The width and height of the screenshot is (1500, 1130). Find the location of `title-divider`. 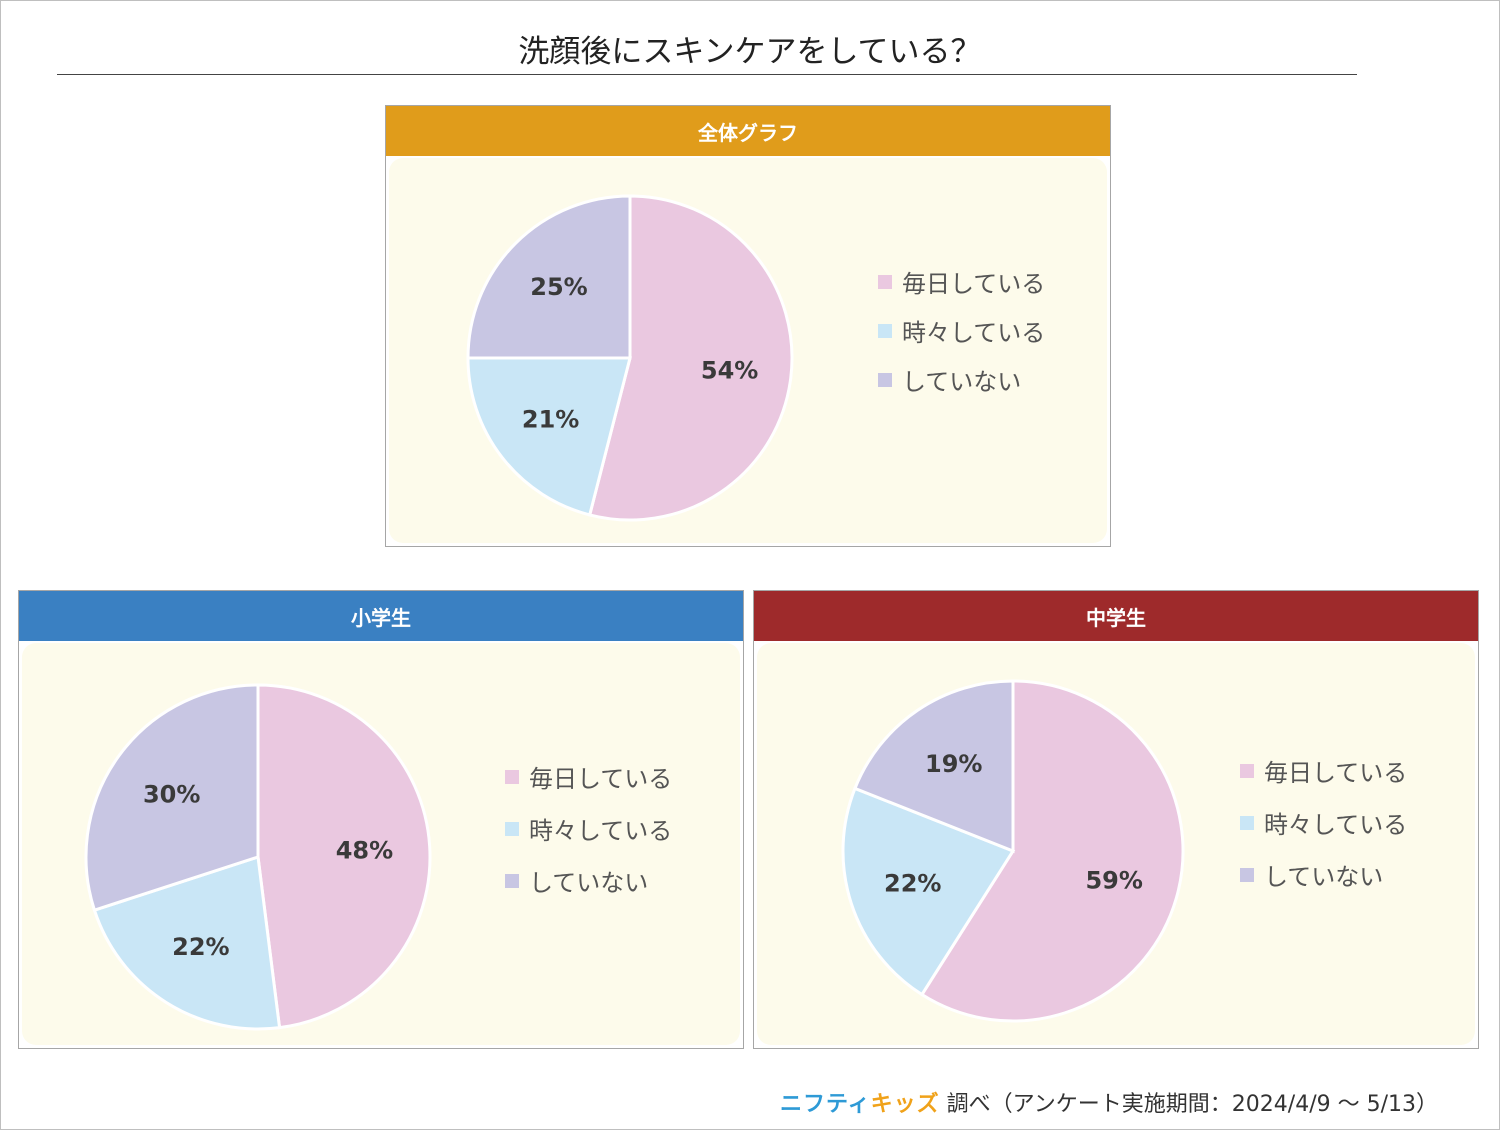

title-divider is located at coordinates (707, 74).